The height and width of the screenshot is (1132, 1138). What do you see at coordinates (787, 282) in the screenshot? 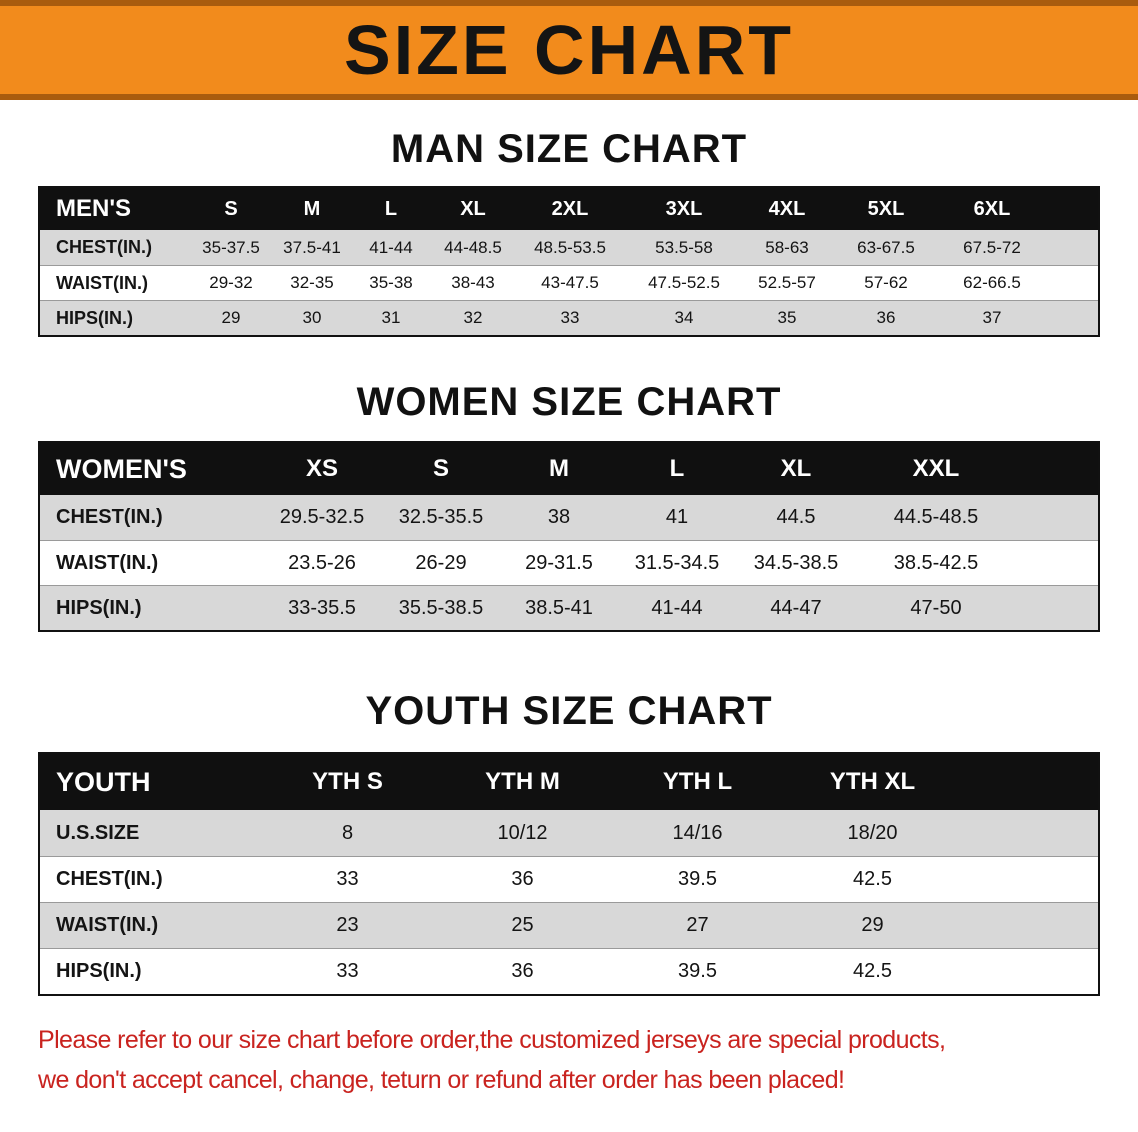
I see `value-cell: 52.5-57` at bounding box center [787, 282].